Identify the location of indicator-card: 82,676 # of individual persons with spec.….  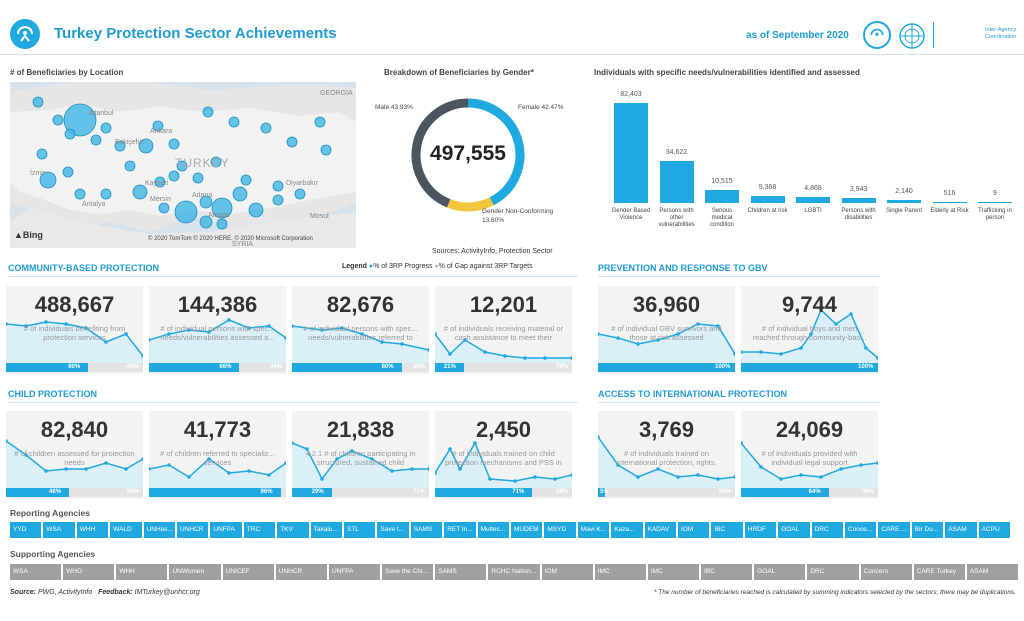
(360, 330).